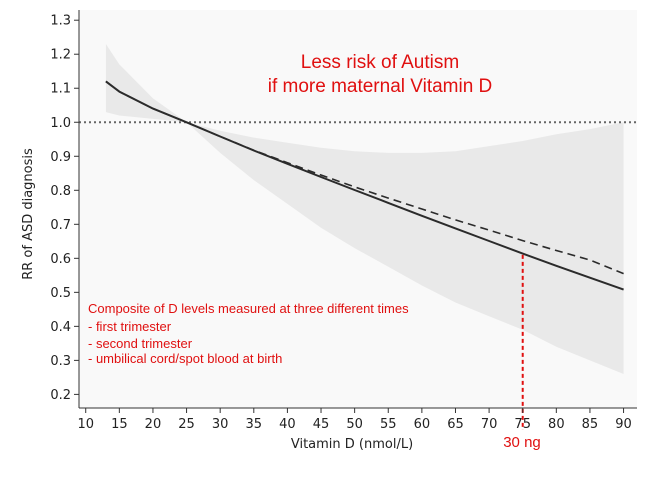  Describe the element at coordinates (60, 21) in the screenshot. I see `y-tick-label: 1.3` at that location.